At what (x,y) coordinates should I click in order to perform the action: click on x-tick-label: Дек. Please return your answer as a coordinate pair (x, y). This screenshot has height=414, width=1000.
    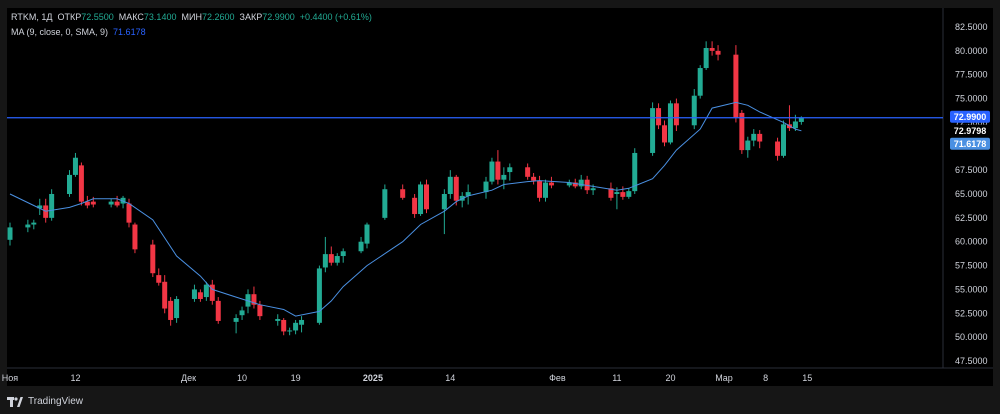
    Looking at the image, I should click on (188, 378).